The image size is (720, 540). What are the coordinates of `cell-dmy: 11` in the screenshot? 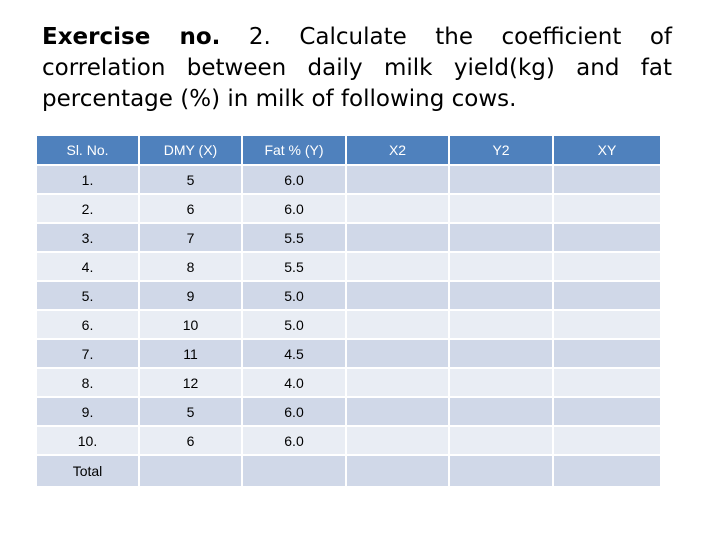 It's located at (190, 353).